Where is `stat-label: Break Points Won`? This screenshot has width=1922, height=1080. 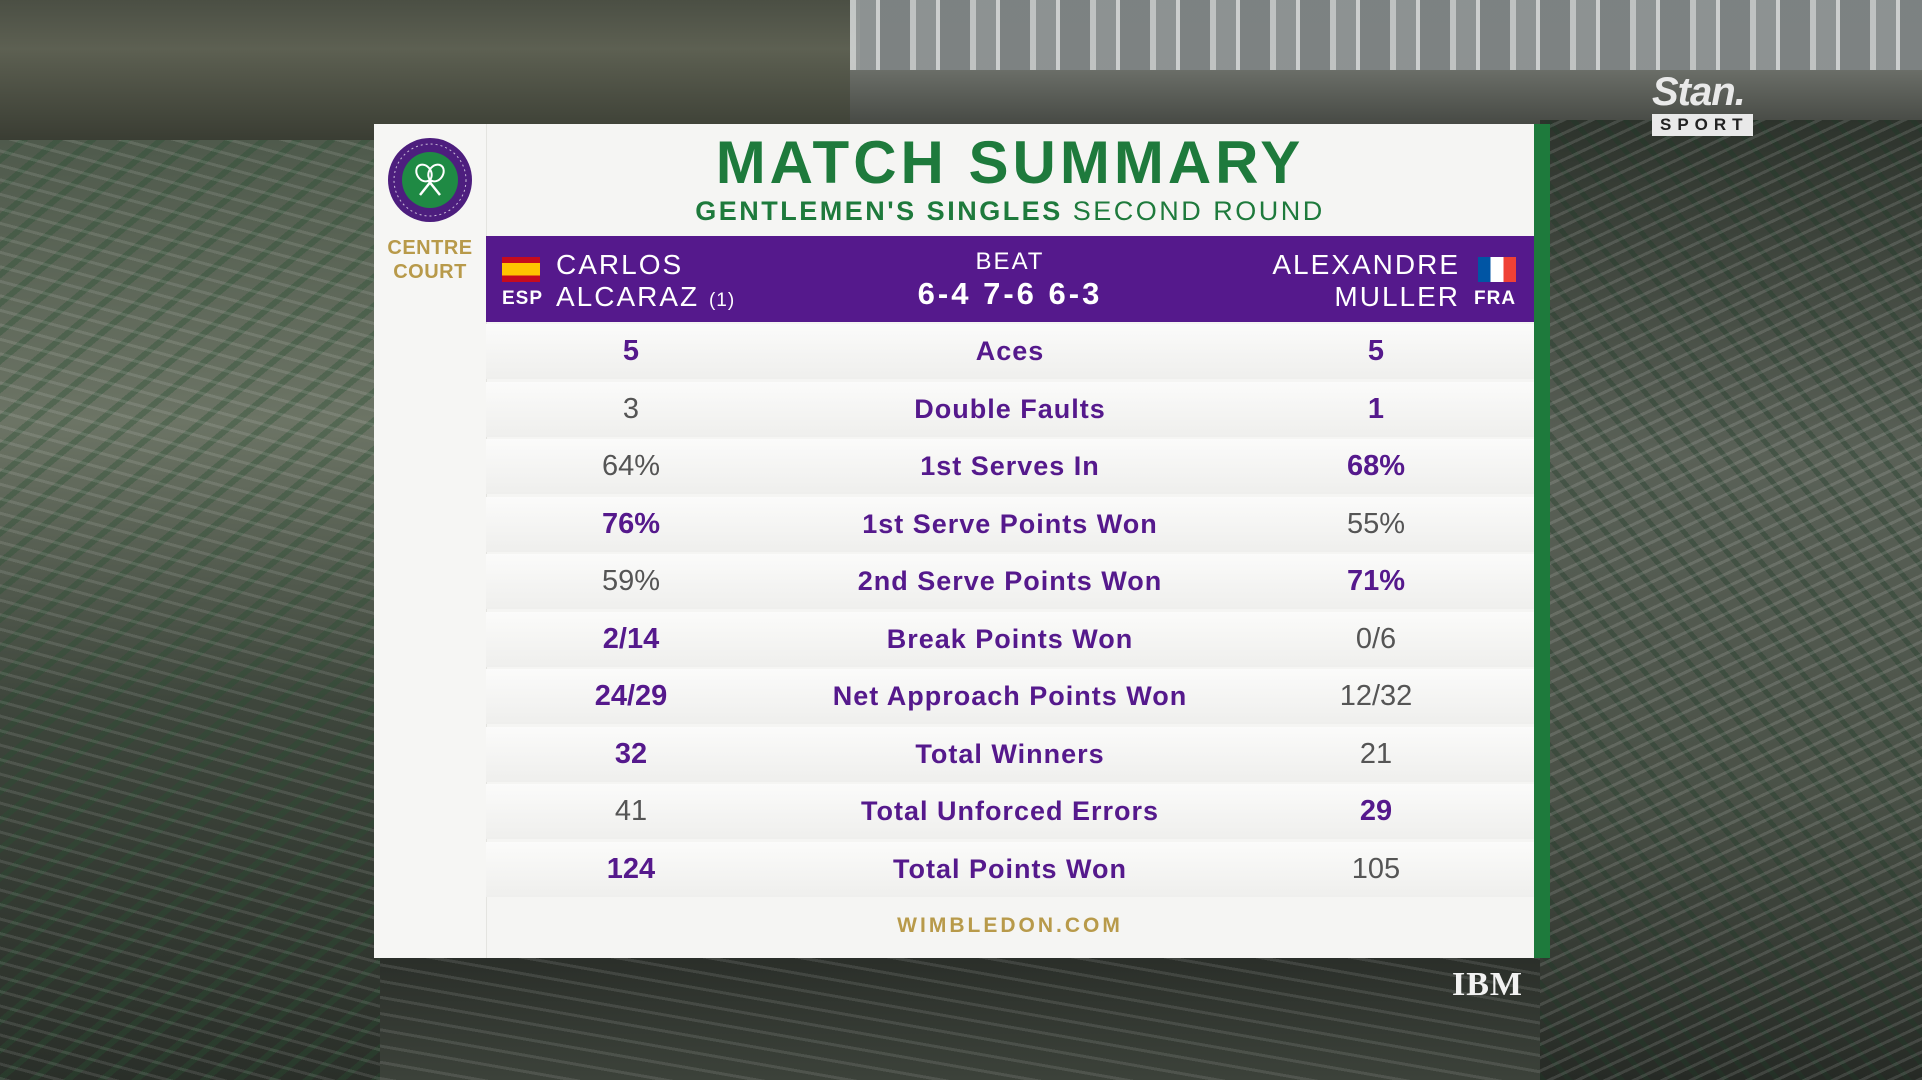 stat-label: Break Points Won is located at coordinates (1010, 638).